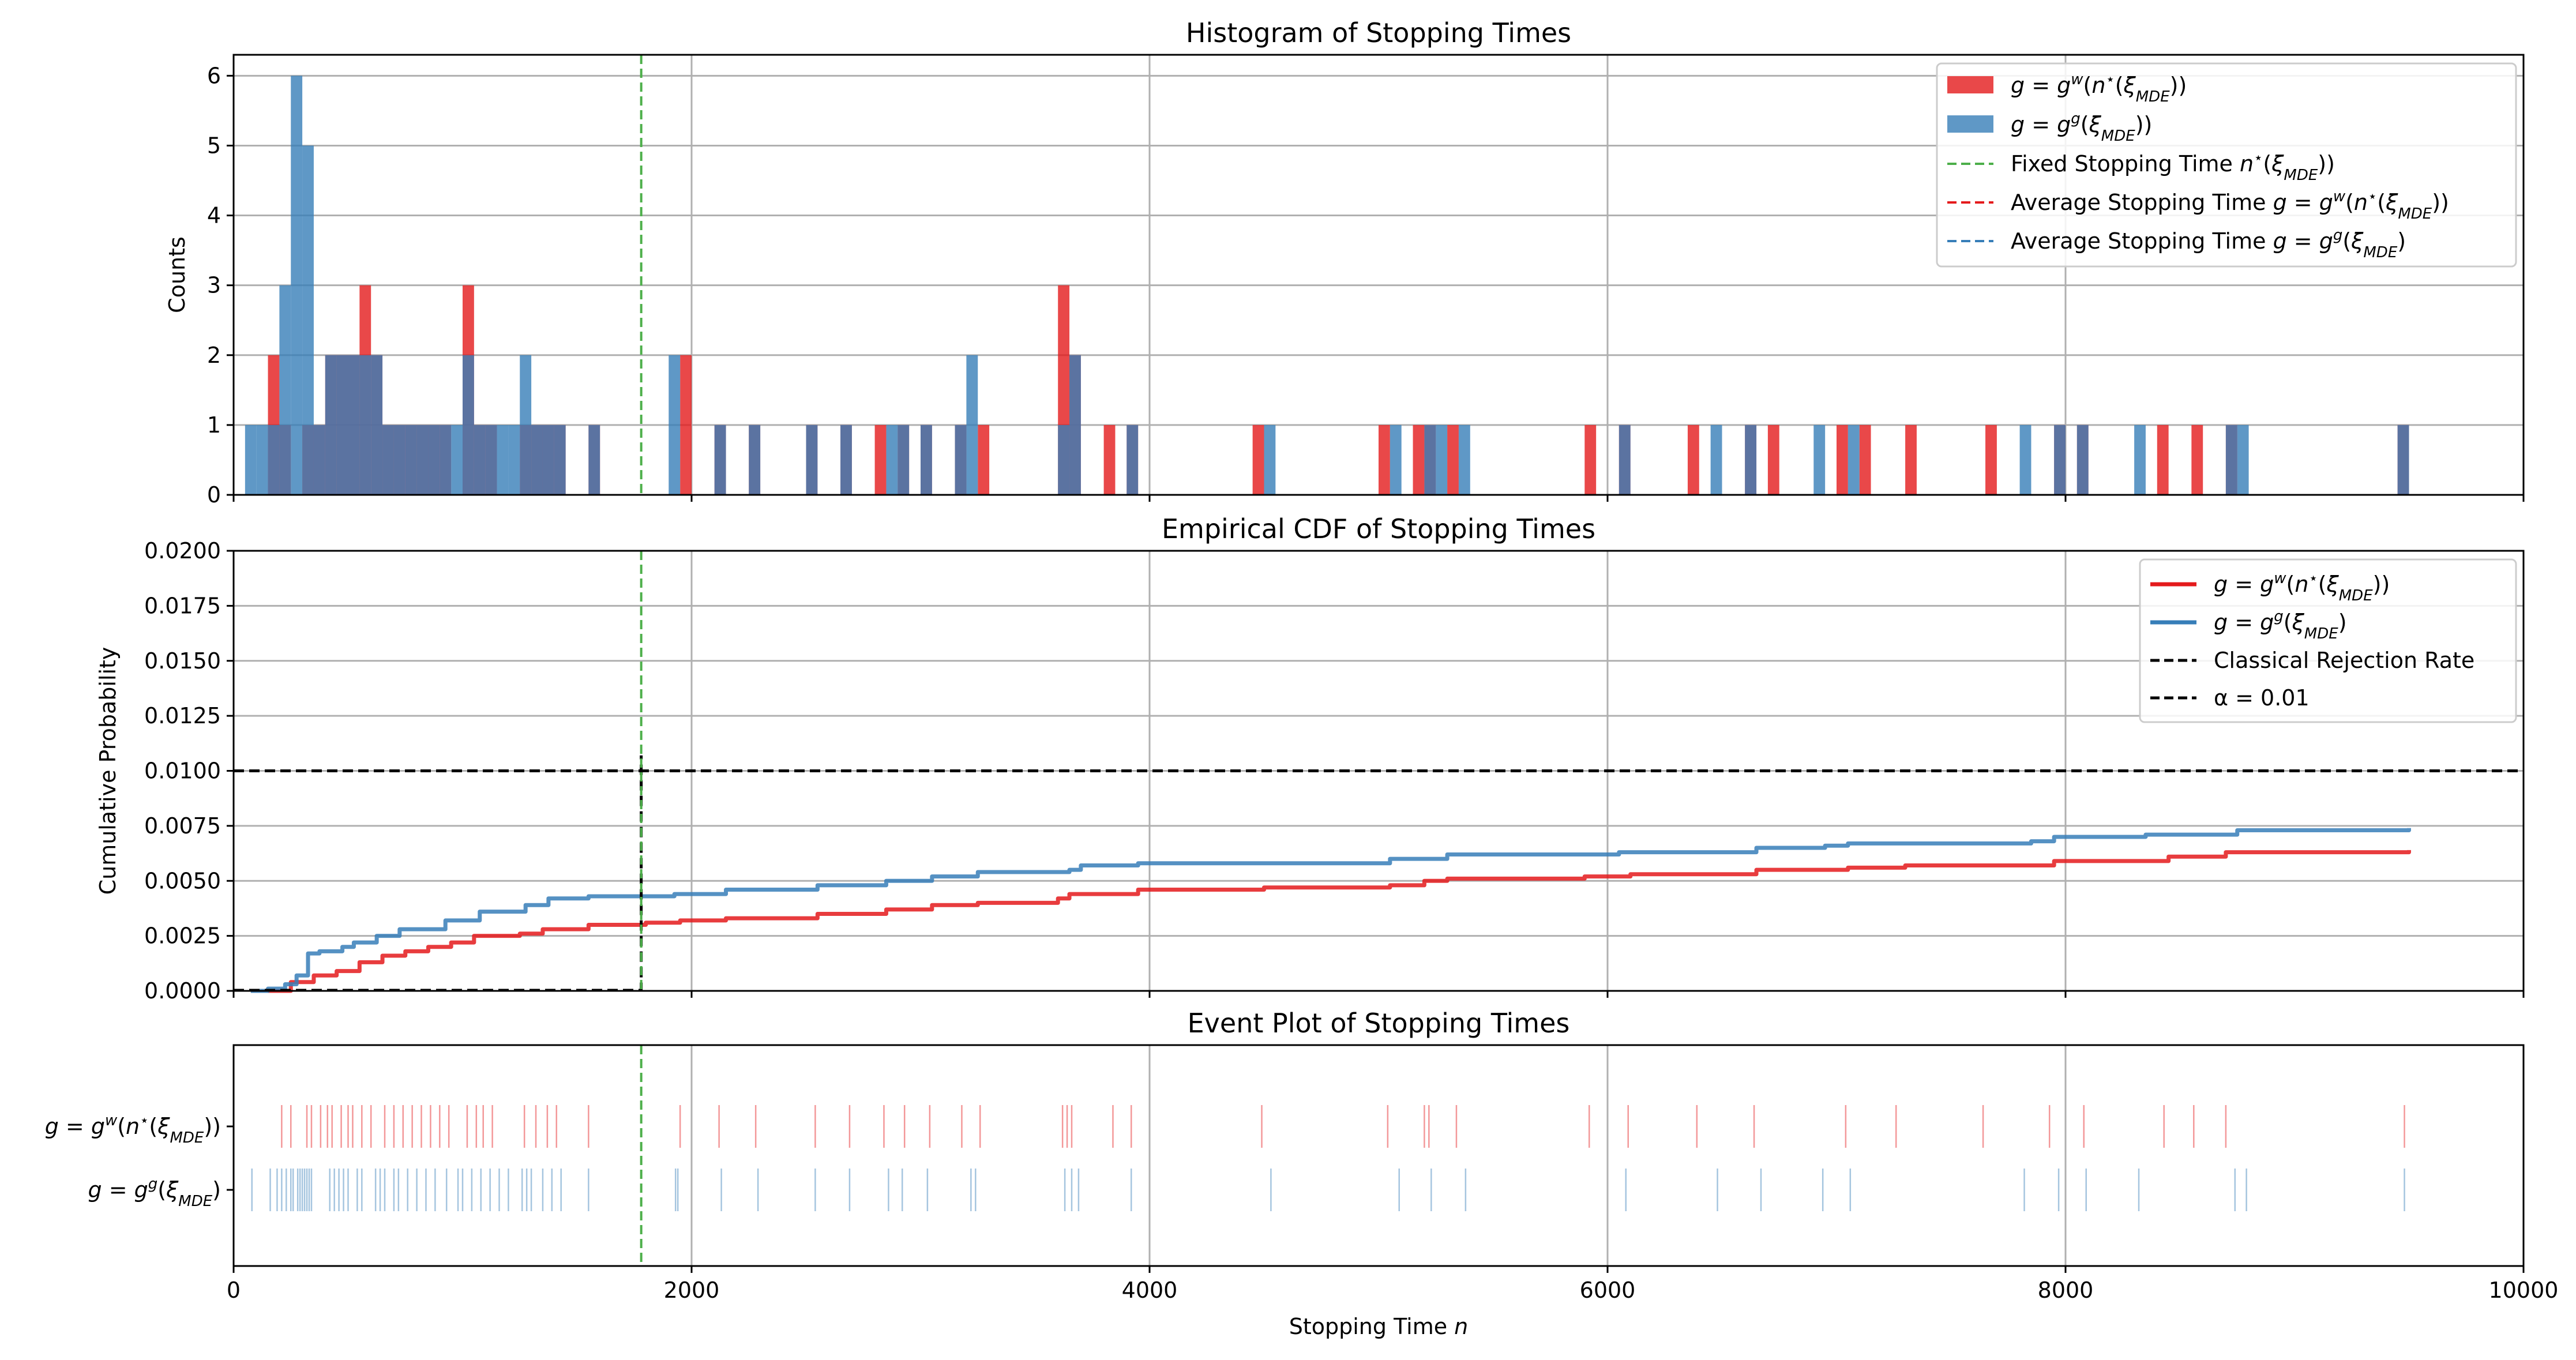 Image resolution: width=2576 pixels, height=1360 pixels. What do you see at coordinates (2524, 1291) in the screenshot?
I see `x-tick-label: 10000` at bounding box center [2524, 1291].